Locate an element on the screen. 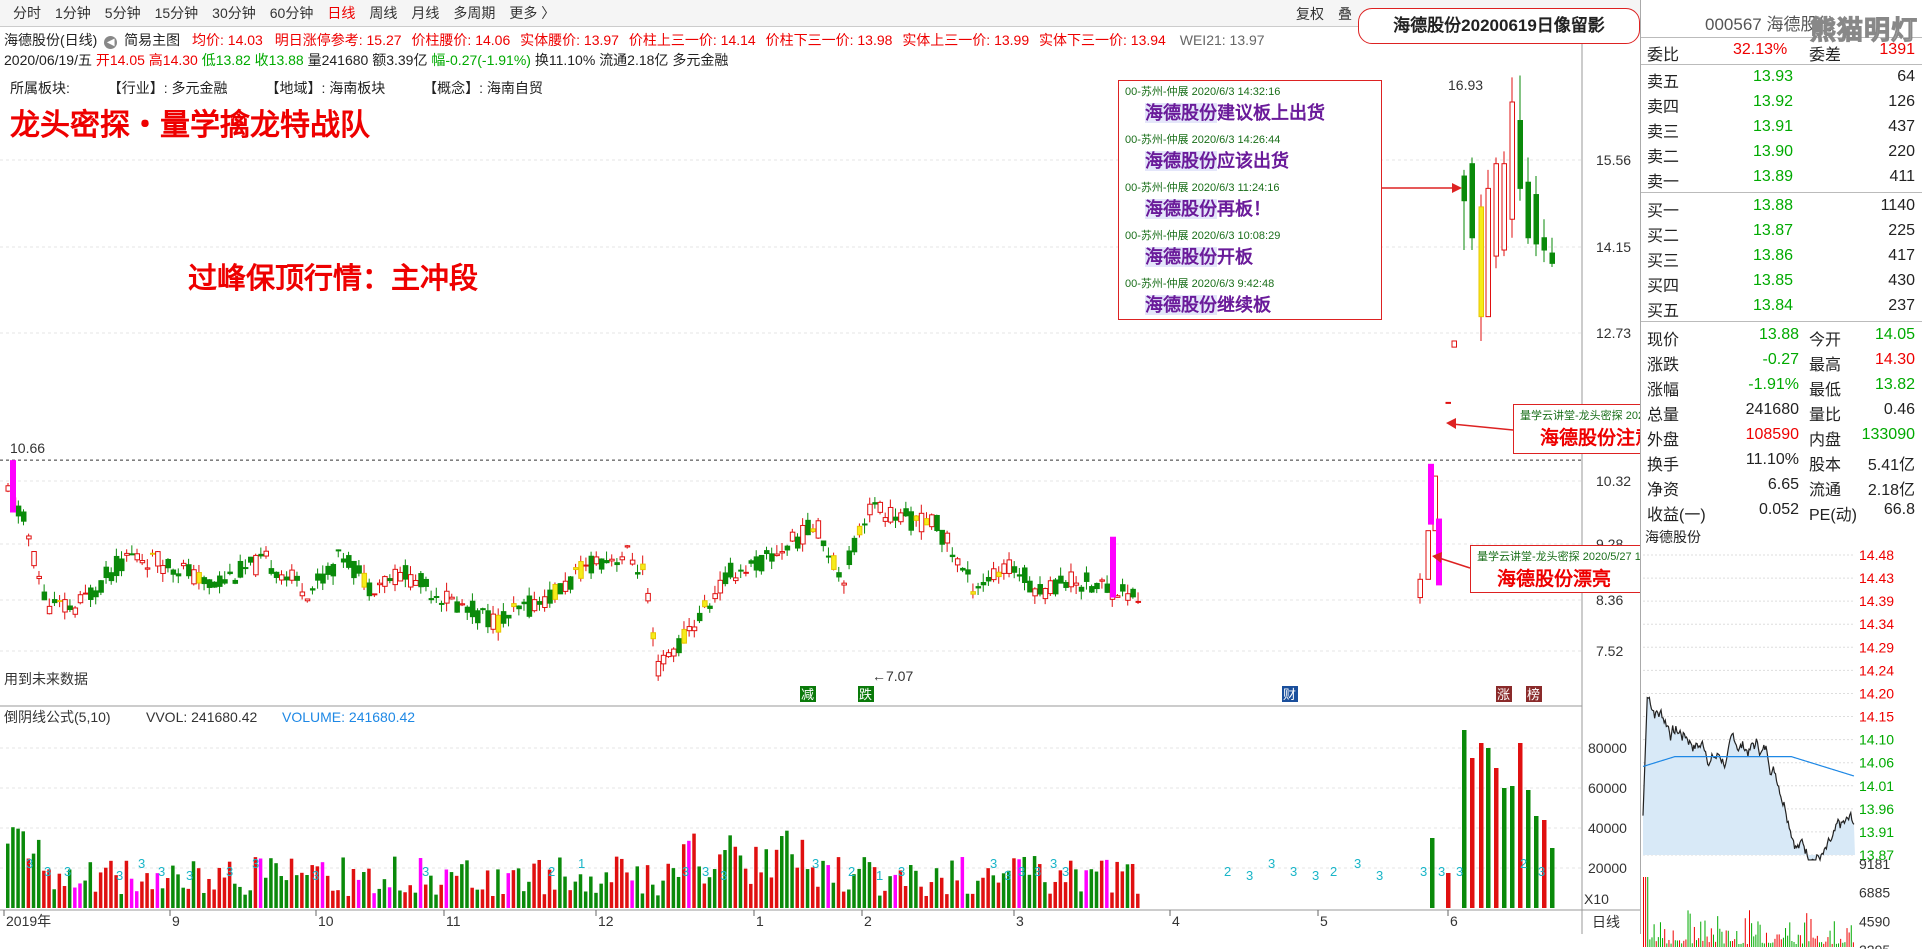 This screenshot has height=949, width=1922. weibi-label: 委比 is located at coordinates (1663, 55).